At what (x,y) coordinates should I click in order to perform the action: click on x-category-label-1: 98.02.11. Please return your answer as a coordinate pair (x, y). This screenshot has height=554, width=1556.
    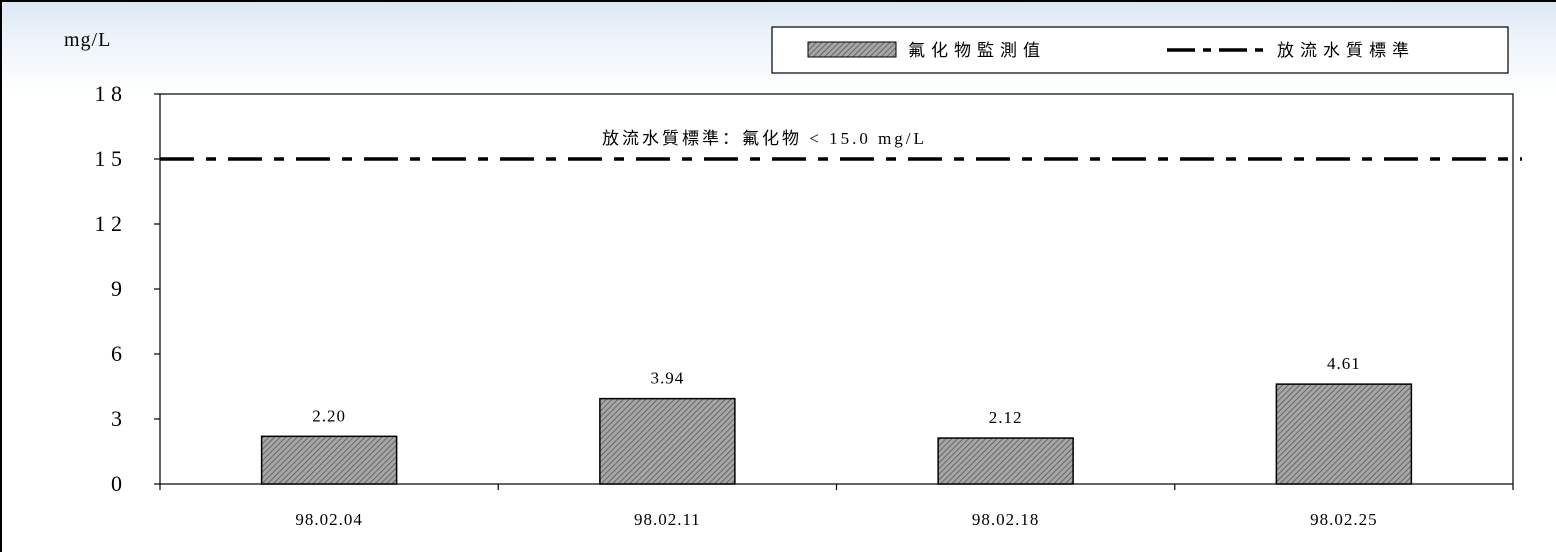
    Looking at the image, I should click on (667, 519).